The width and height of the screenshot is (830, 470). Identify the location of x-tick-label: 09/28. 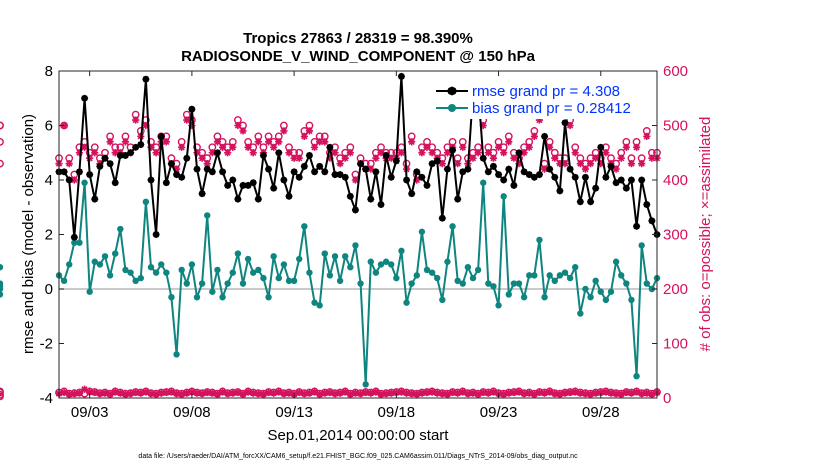
(601, 412).